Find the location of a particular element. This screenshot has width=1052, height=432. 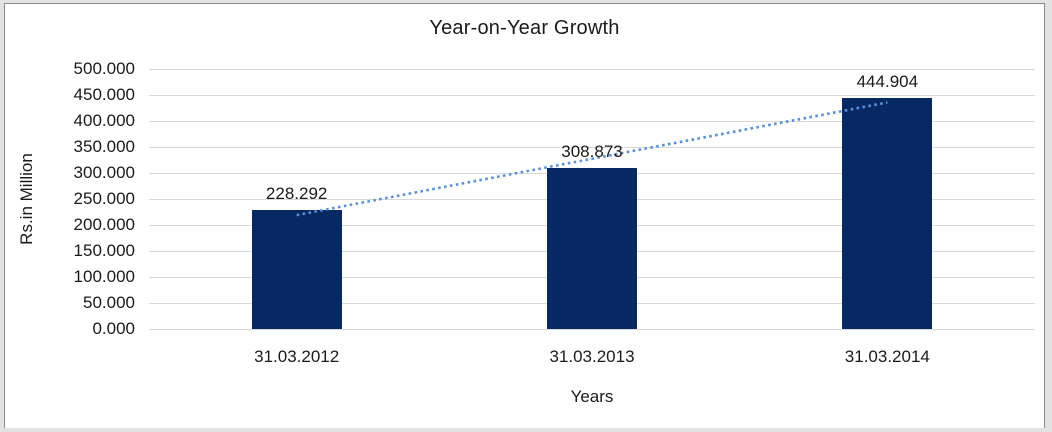

chart-title: Year-on-Year Growth is located at coordinates (524, 28).